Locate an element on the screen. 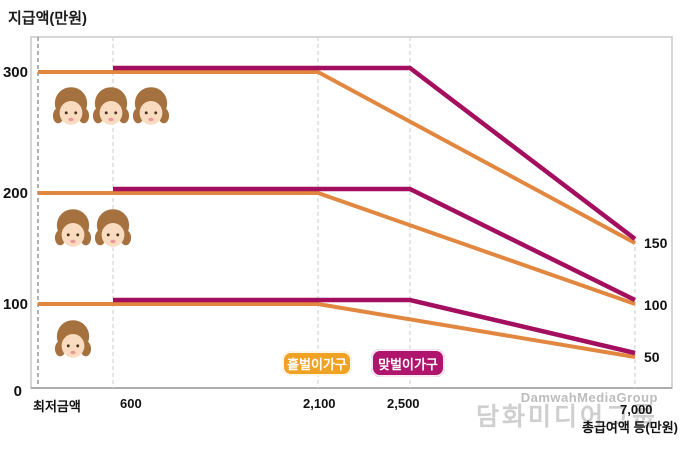 The width and height of the screenshot is (680, 449). x-tick-600: 600 is located at coordinates (131, 403).